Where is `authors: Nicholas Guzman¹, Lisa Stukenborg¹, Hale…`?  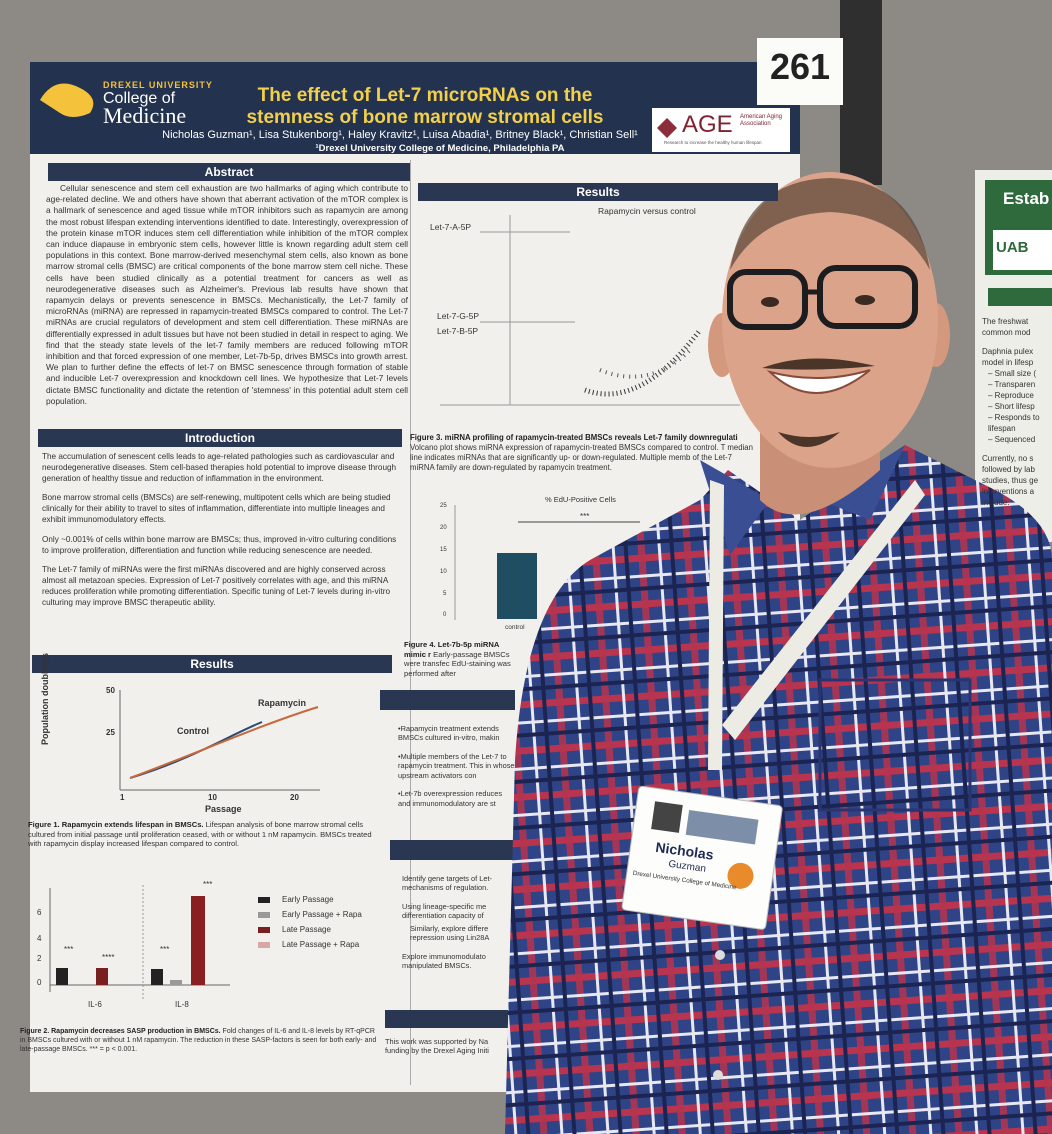 authors: Nicholas Guzman¹, Lisa Stukenborg¹, Hale… is located at coordinates (400, 135).